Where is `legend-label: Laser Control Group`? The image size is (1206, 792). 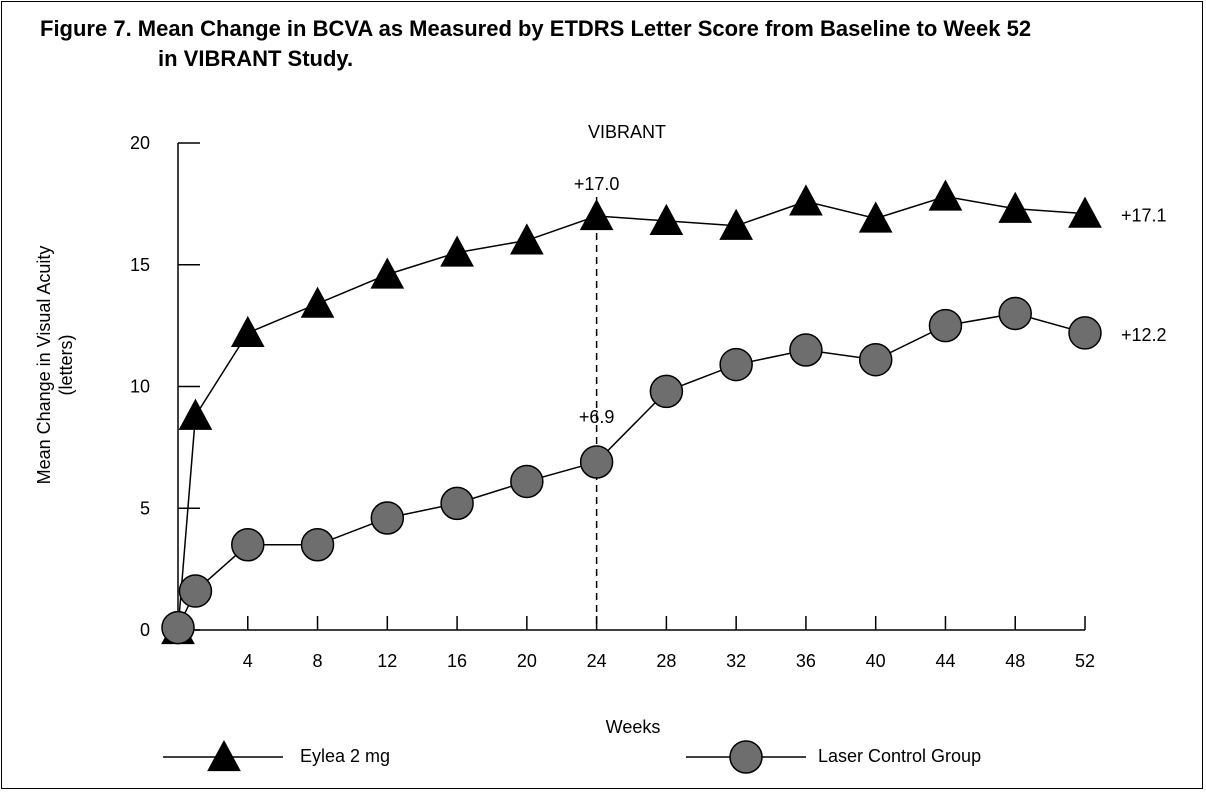
legend-label: Laser Control Group is located at coordinates (899, 756).